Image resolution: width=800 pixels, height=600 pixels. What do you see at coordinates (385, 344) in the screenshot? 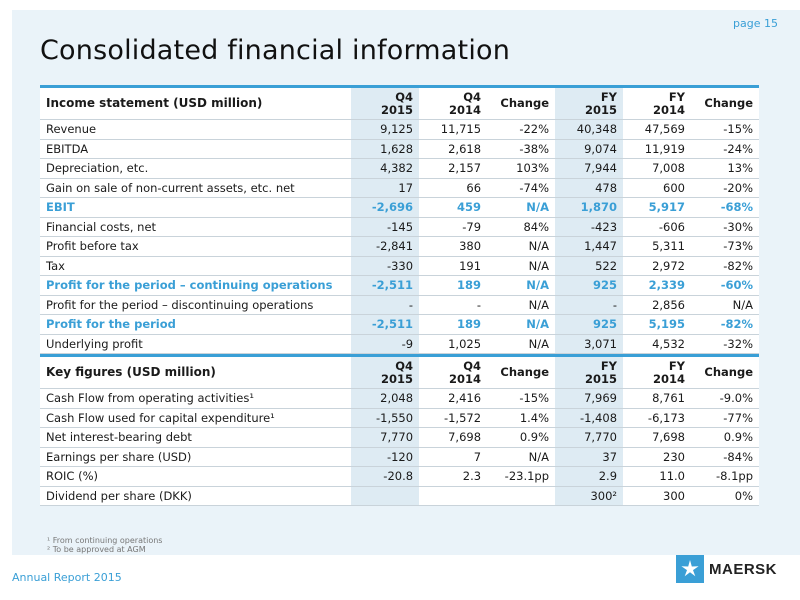
I see `cell-value: -9` at bounding box center [385, 344].